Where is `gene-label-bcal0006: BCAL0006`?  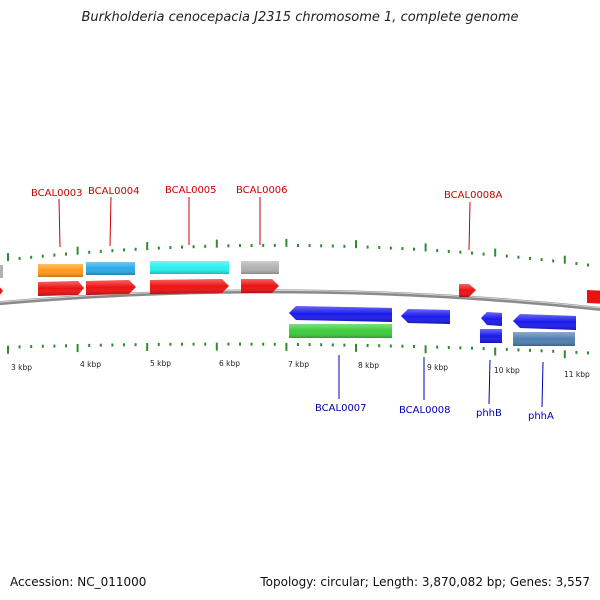 gene-label-bcal0006: BCAL0006 is located at coordinates (262, 190).